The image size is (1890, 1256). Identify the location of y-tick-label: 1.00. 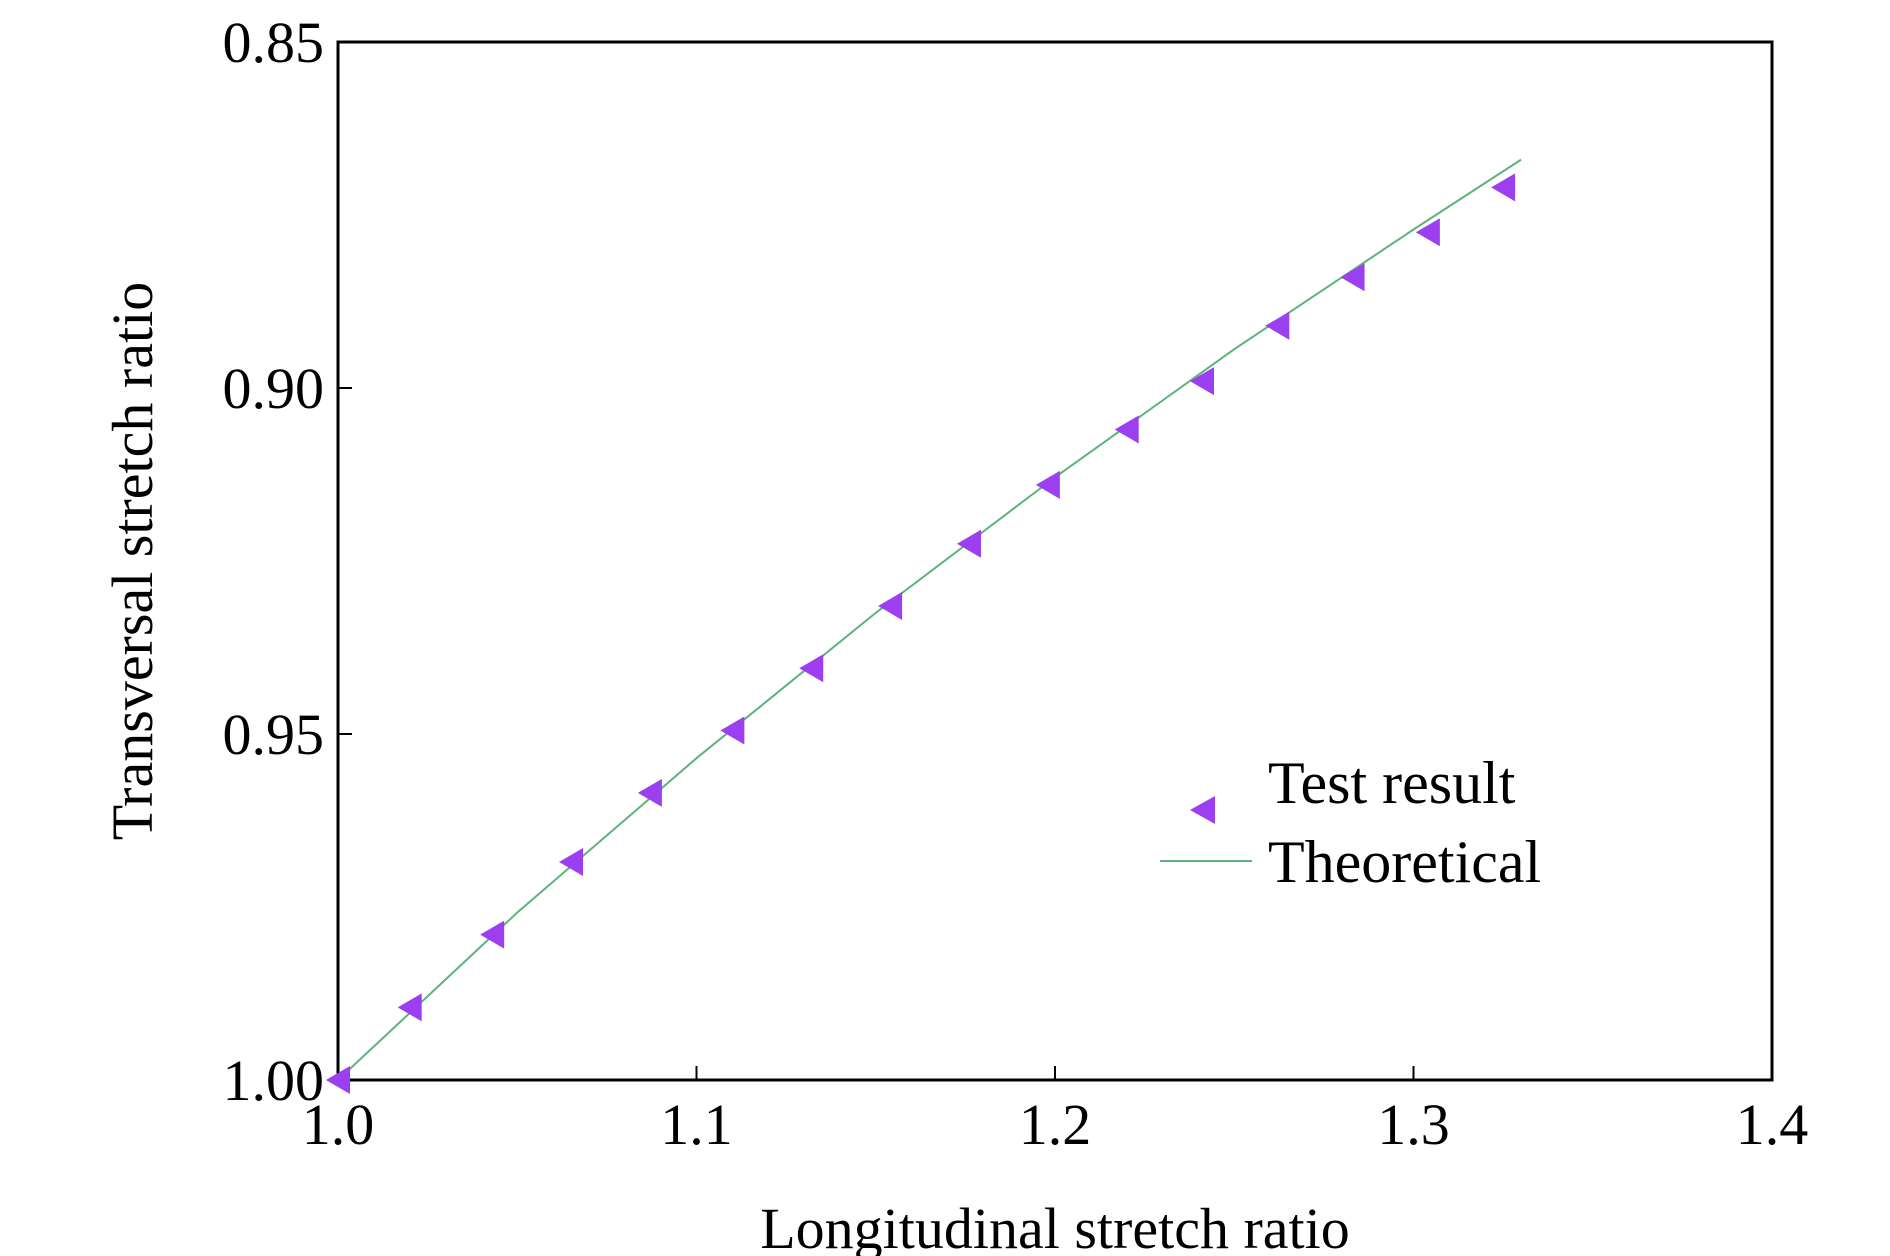
(274, 1080).